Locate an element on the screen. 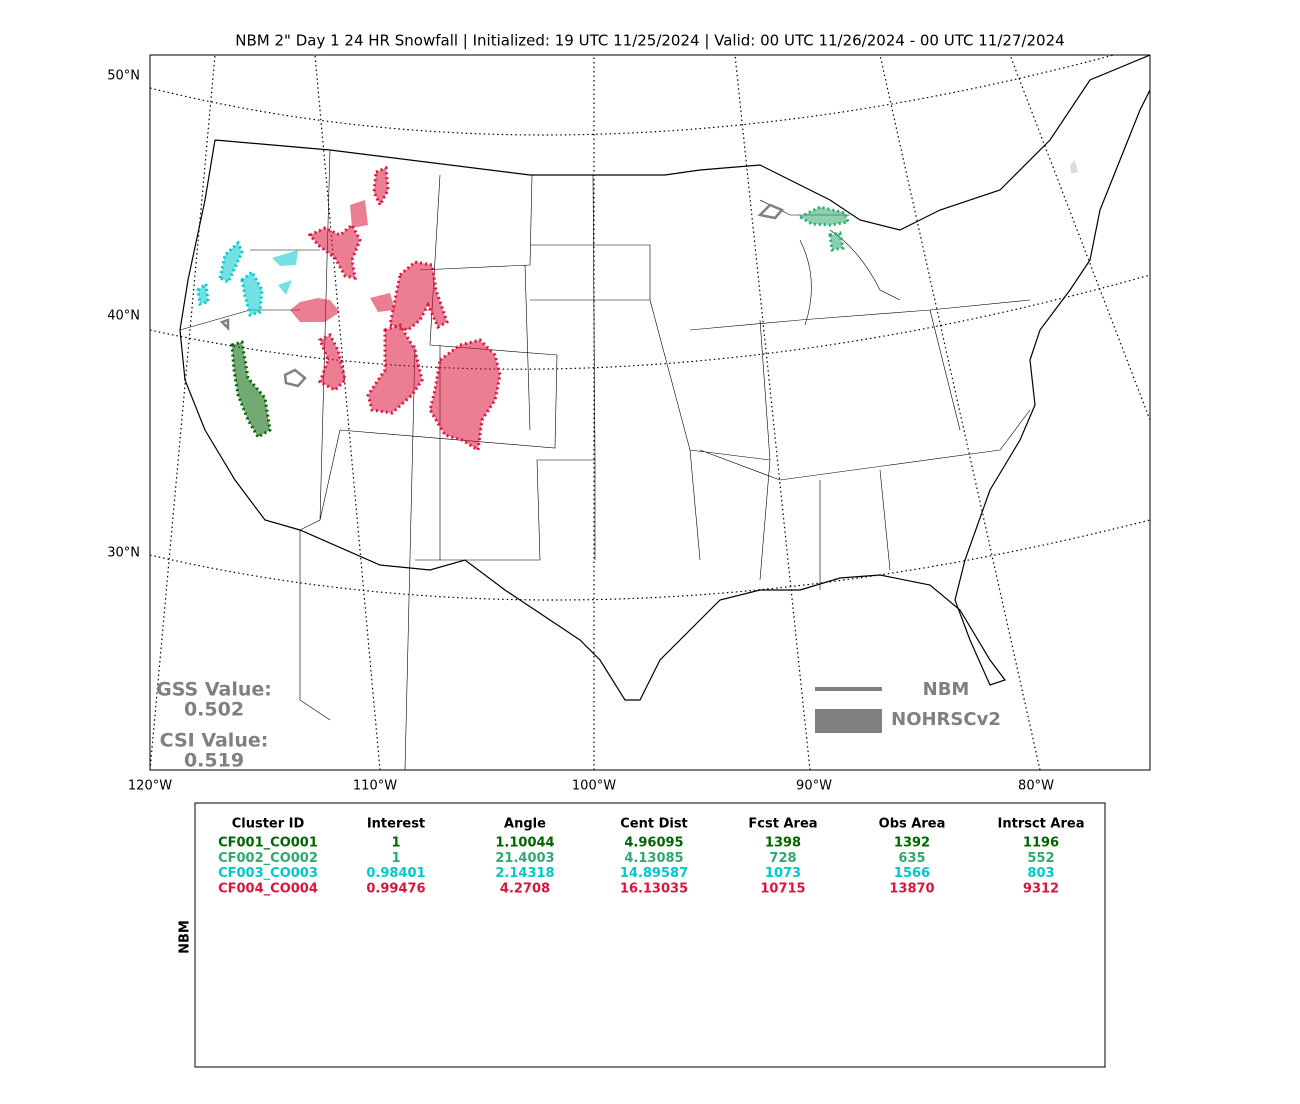 This screenshot has height=1104, width=1300. legend-fill is located at coordinates (848, 721).